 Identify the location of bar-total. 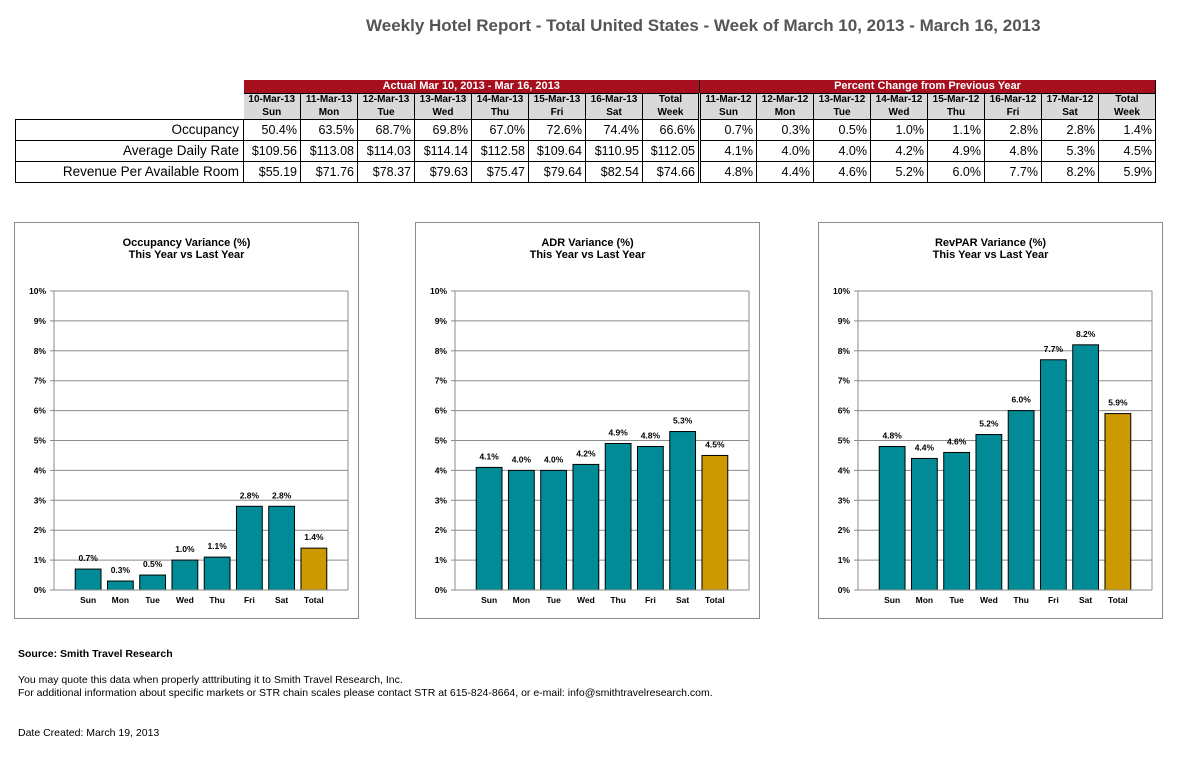
(715, 522).